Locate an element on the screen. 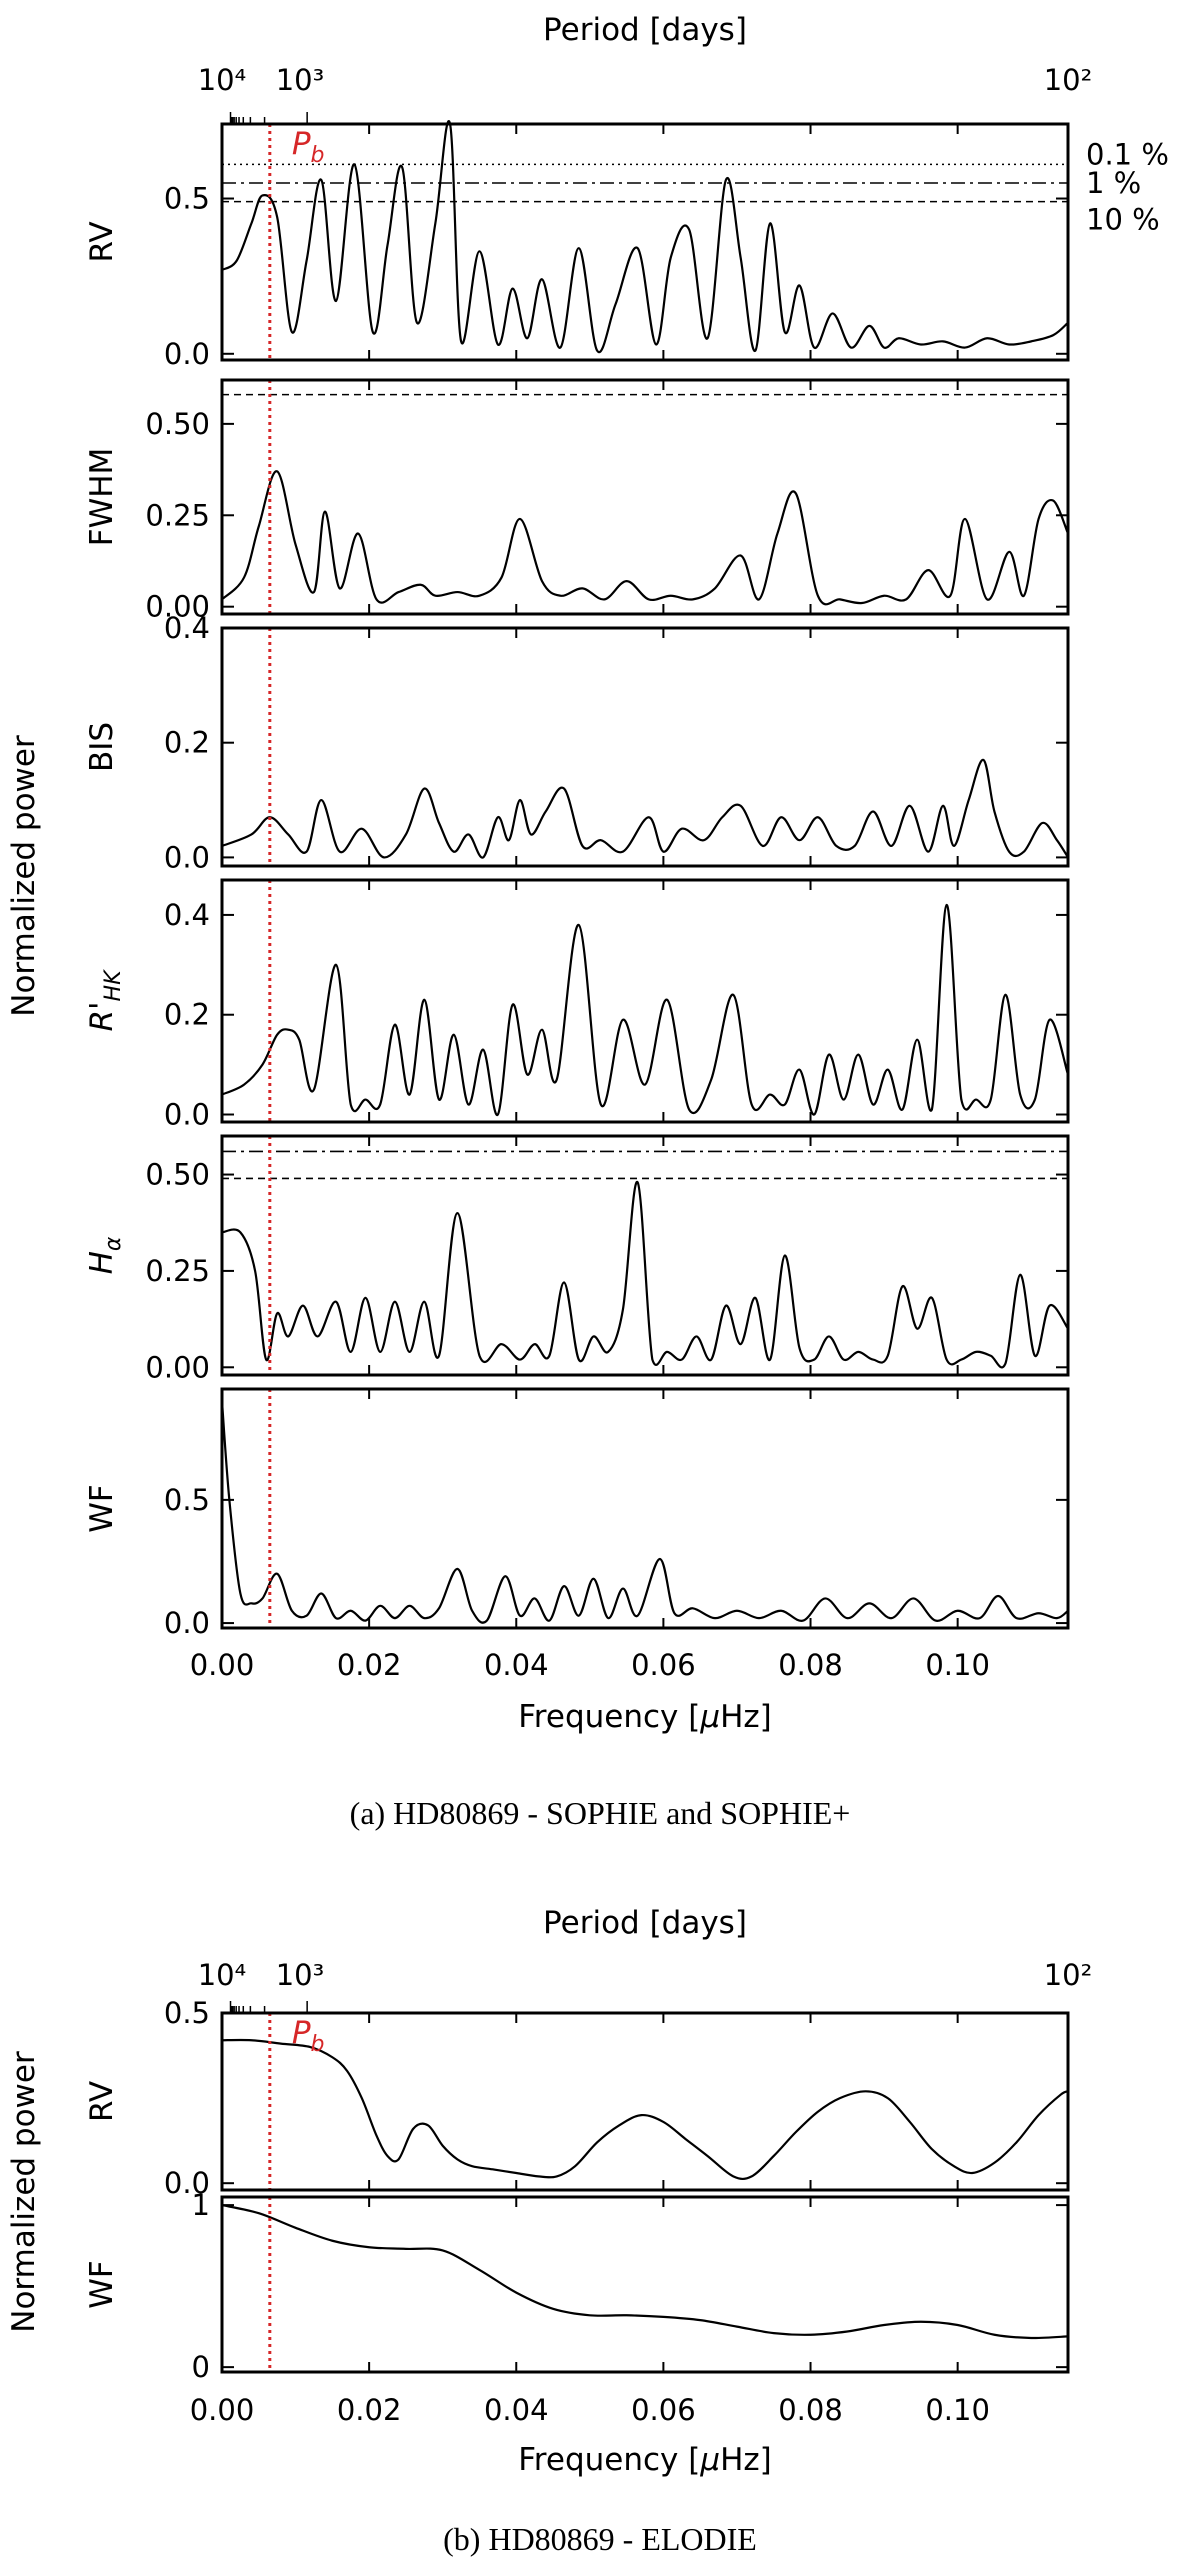 The width and height of the screenshot is (1200, 2561). fap-label: 1 % is located at coordinates (1113, 183).